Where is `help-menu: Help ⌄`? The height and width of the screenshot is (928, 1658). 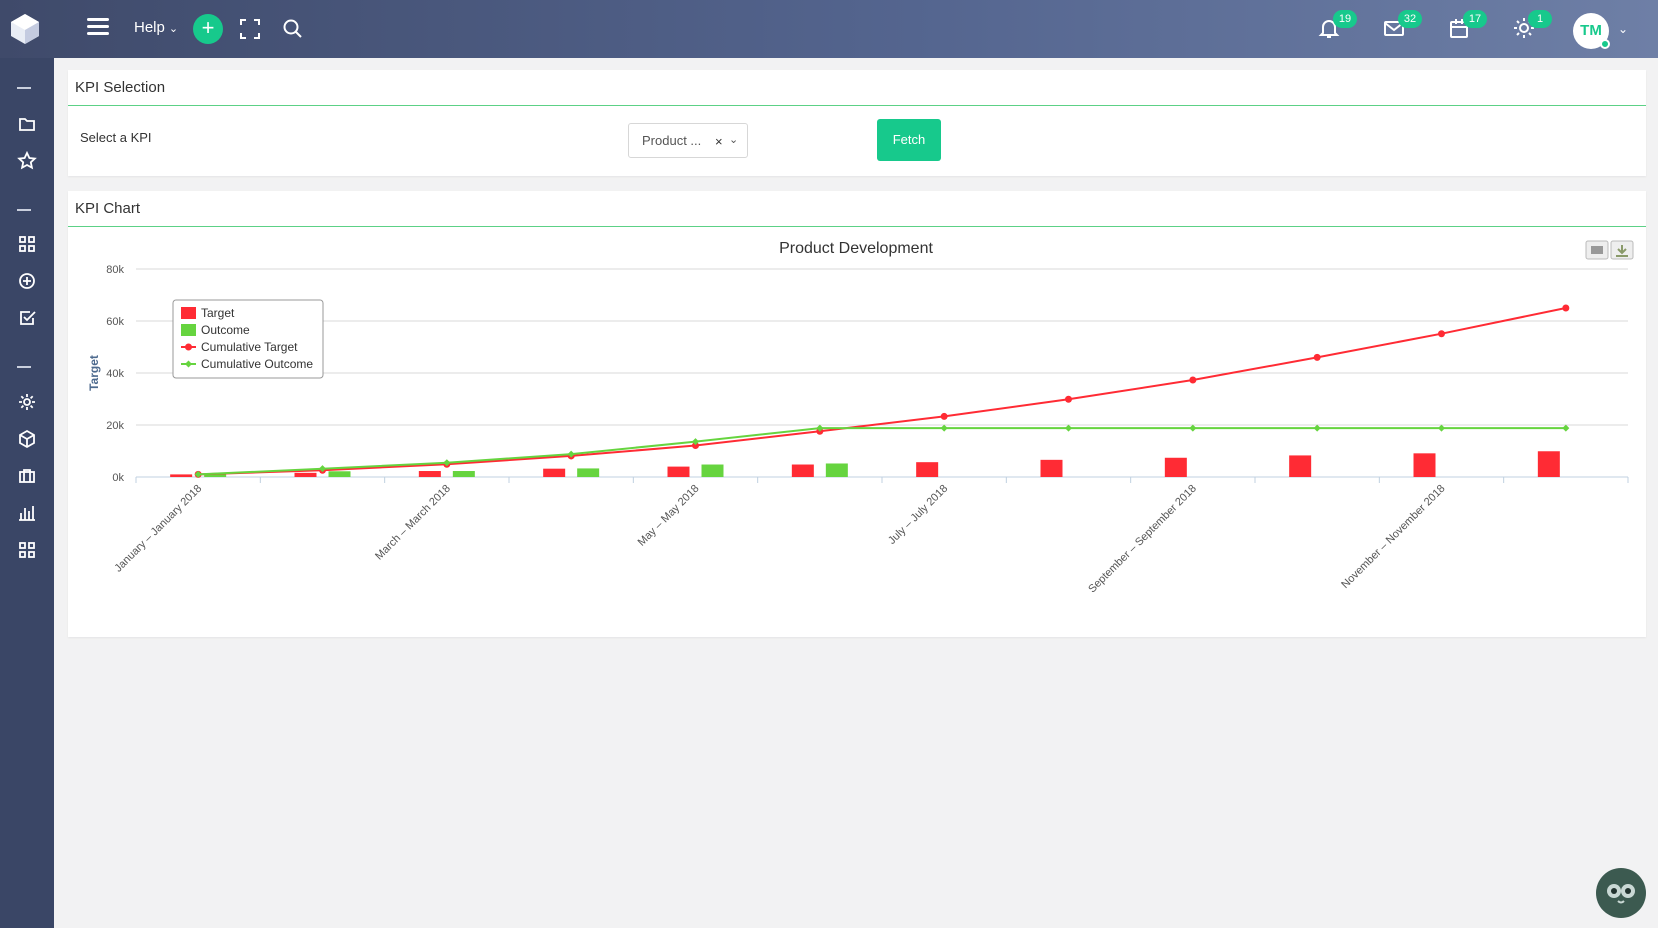
help-menu: Help ⌄ is located at coordinates (156, 27).